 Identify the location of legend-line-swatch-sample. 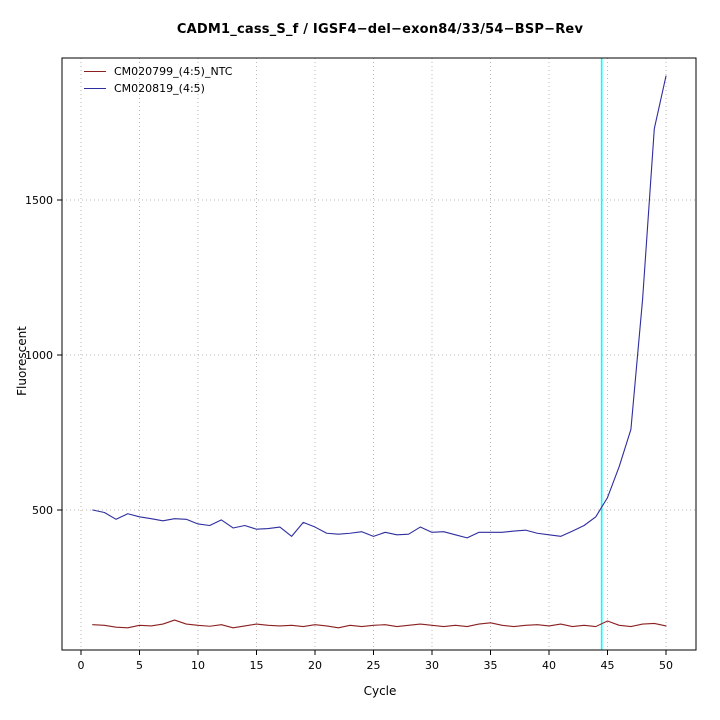
(95, 88).